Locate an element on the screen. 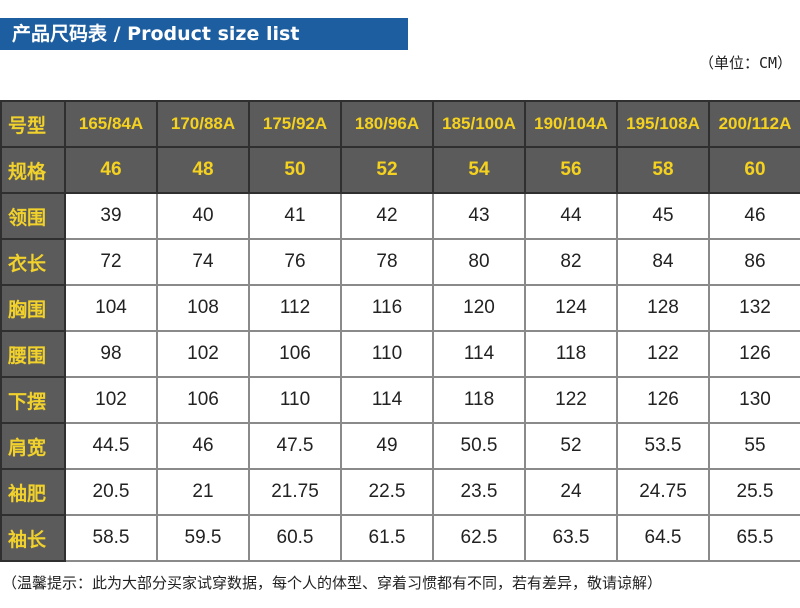 The width and height of the screenshot is (800, 608). row-label: 袖肥 is located at coordinates (33, 492).